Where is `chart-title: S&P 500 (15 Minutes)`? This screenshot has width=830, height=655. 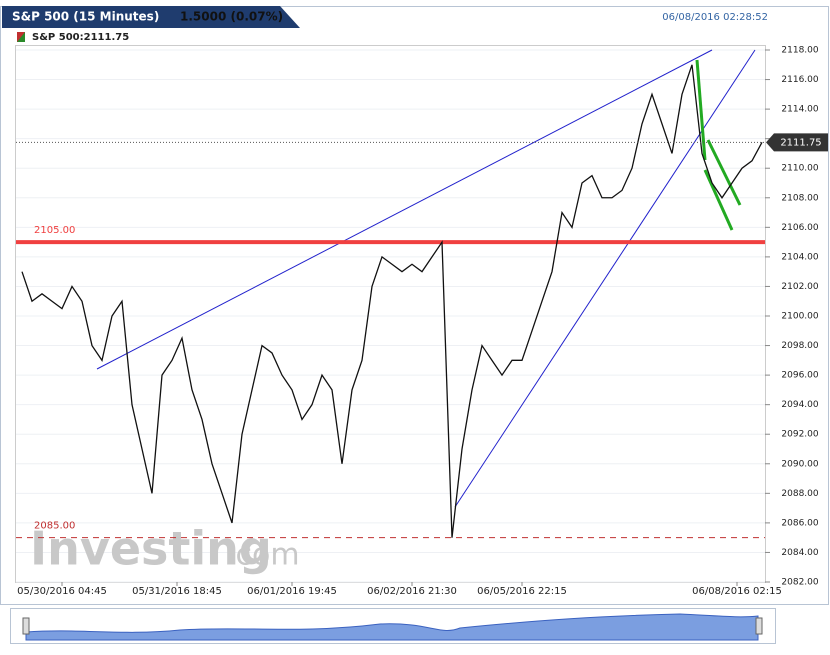 chart-title: S&P 500 (15 Minutes) is located at coordinates (85, 17).